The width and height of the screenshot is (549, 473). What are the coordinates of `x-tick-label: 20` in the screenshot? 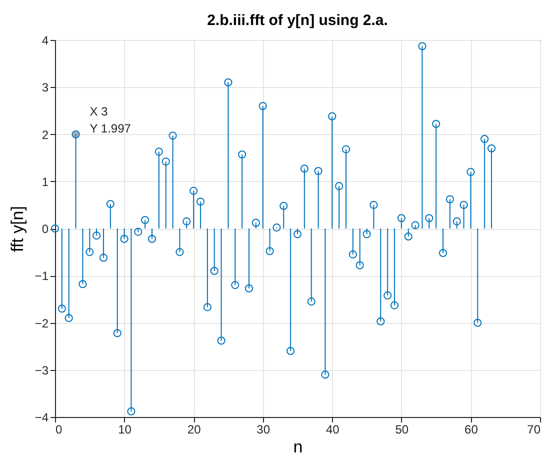 It's located at (194, 429).